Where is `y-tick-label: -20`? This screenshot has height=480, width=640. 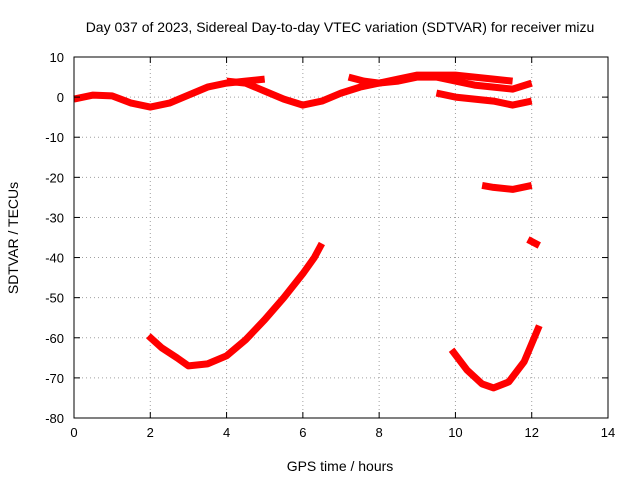 y-tick-label: -20 is located at coordinates (54, 177).